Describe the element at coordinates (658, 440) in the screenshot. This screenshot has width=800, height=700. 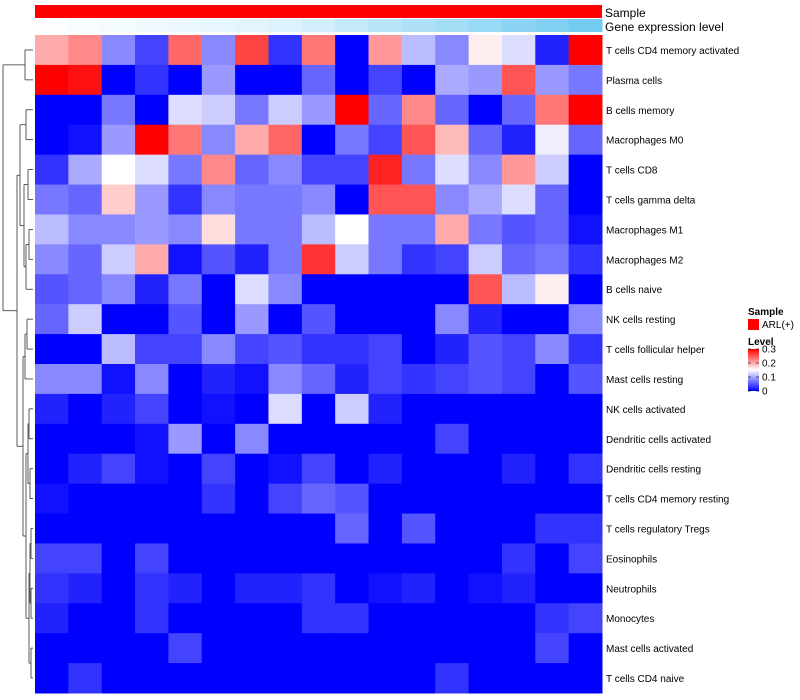
I see `row-label: Dendritic cells activated` at that location.